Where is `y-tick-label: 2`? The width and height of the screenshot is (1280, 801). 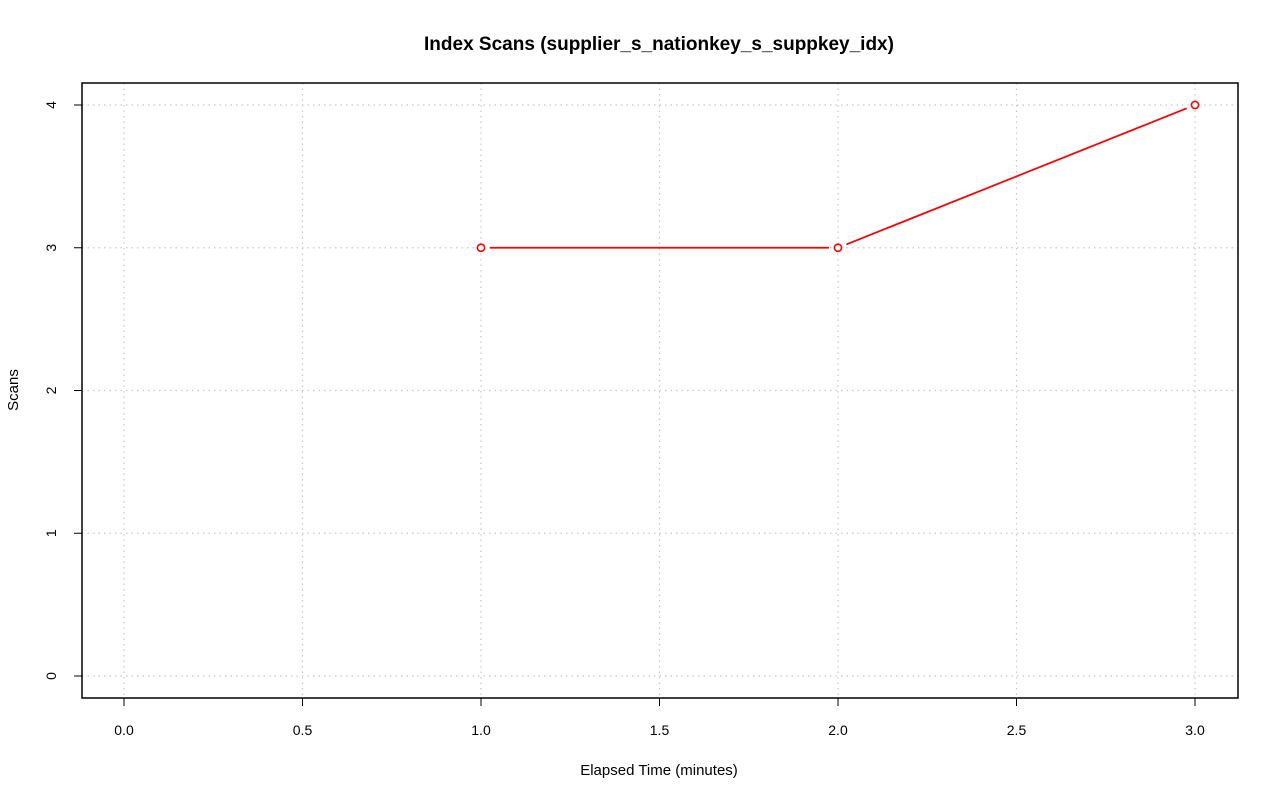 y-tick-label: 2 is located at coordinates (51, 390).